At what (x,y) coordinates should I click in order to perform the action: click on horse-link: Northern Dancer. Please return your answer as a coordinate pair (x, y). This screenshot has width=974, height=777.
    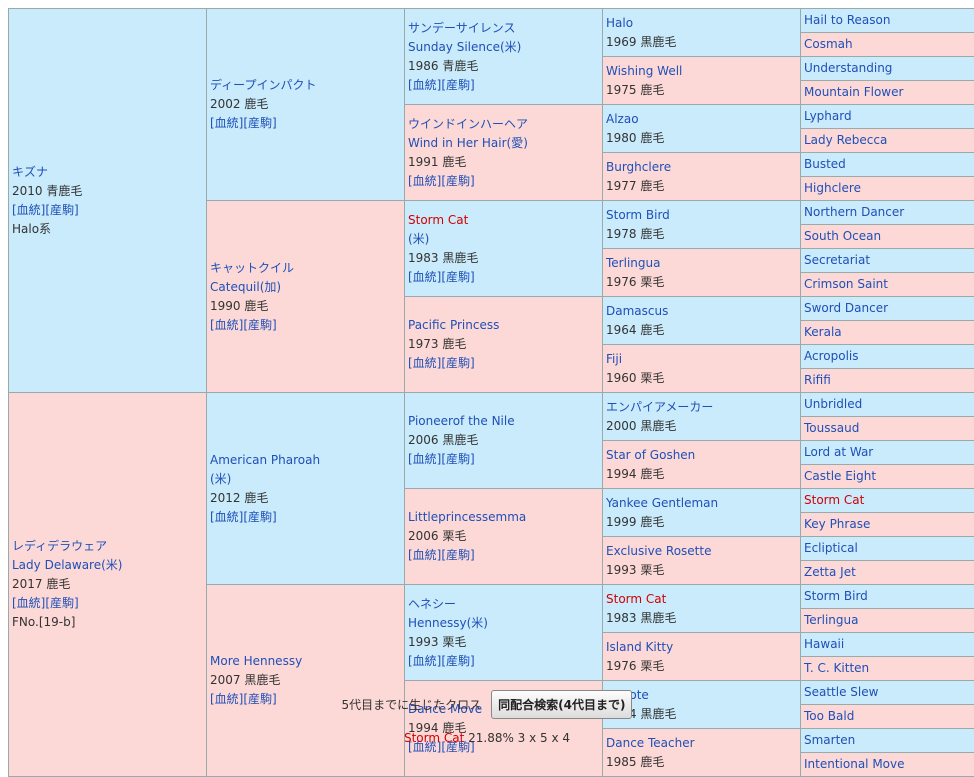
    Looking at the image, I should click on (889, 212).